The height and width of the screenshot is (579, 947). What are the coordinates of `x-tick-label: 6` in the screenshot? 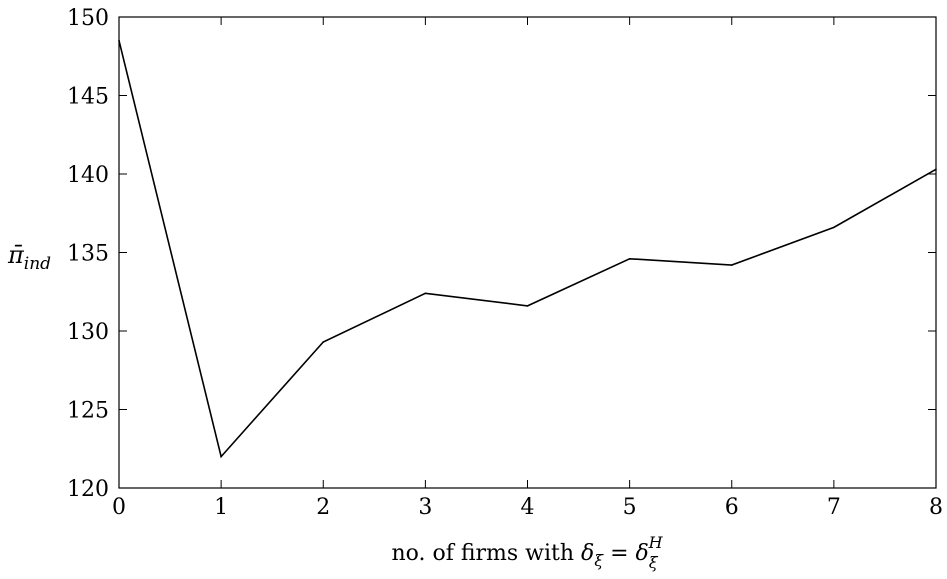 It's located at (732, 507).